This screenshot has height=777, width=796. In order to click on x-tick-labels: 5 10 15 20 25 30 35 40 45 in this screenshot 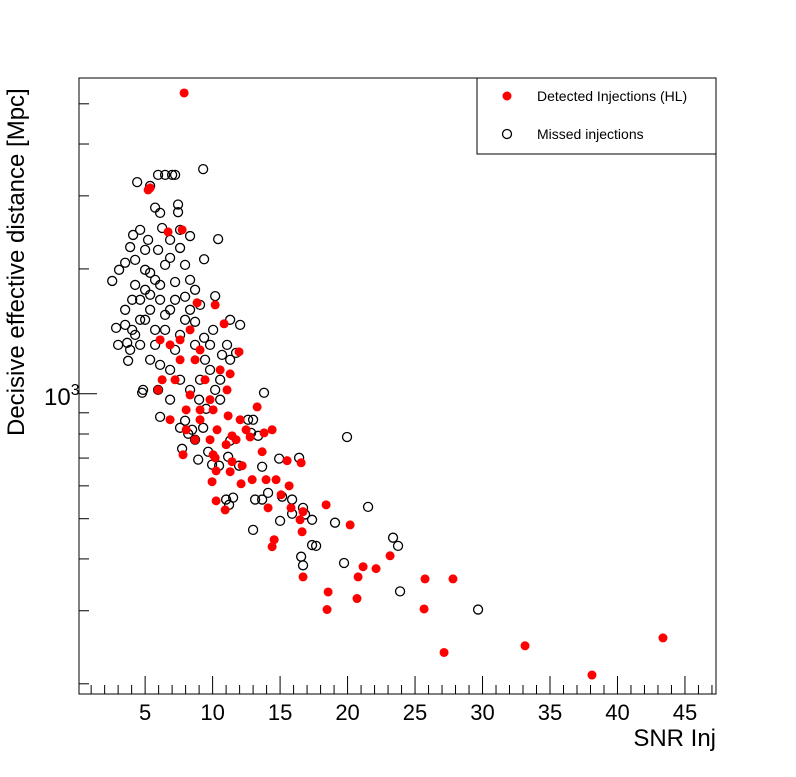, I will do `click(418, 712)`.